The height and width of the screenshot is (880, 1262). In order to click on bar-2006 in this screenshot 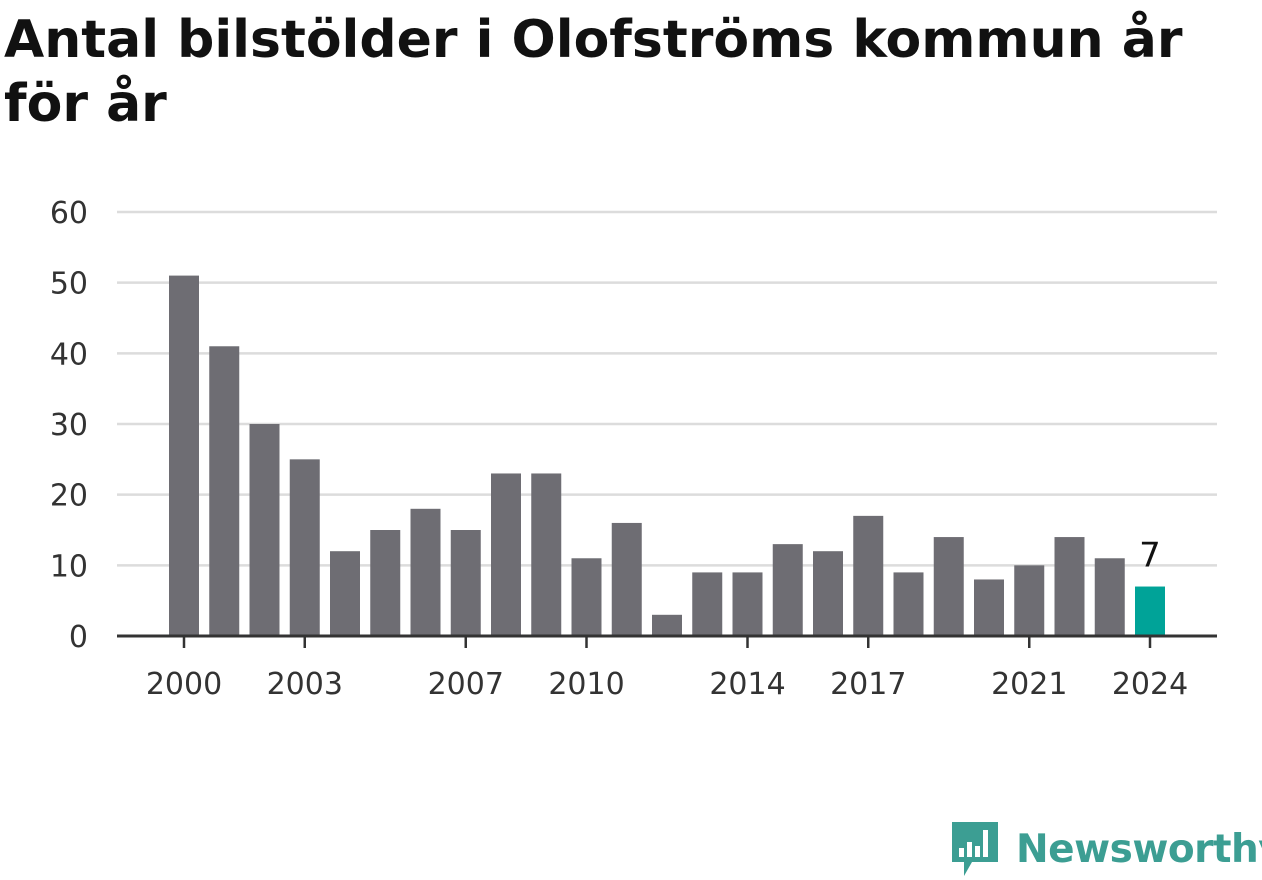, I will do `click(425, 572)`.